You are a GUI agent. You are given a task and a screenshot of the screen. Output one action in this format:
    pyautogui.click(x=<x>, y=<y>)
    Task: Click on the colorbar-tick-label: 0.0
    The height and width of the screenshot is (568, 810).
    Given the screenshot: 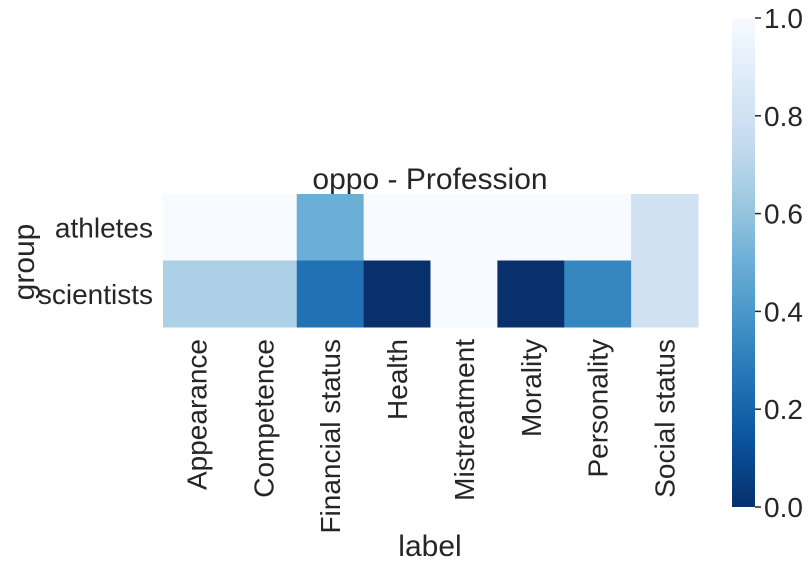 What is the action you would take?
    pyautogui.click(x=783, y=507)
    